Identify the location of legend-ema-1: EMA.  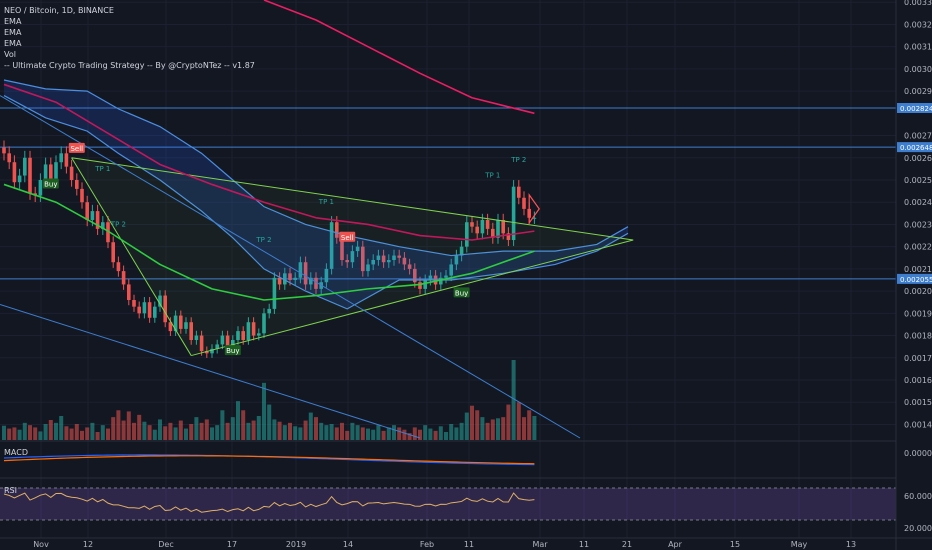
(13, 21).